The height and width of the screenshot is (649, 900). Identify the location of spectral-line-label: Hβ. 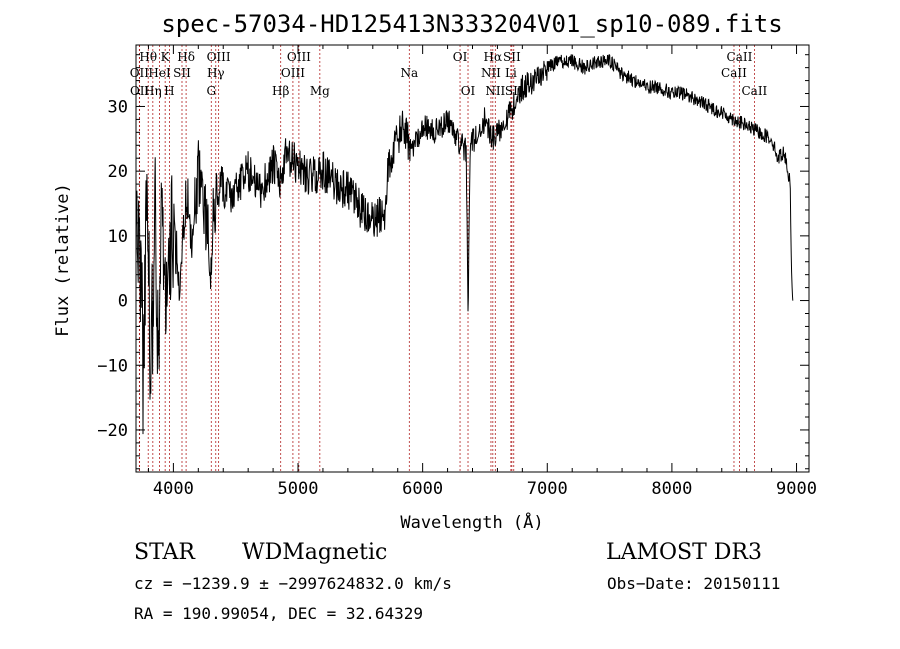
(280, 91).